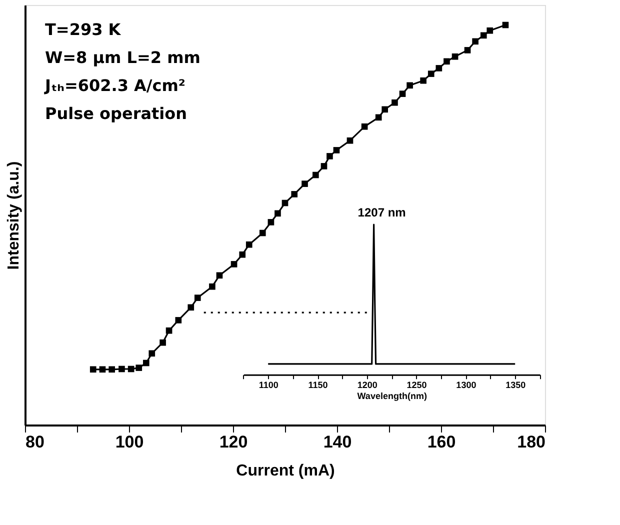 This screenshot has width=620, height=525. What do you see at coordinates (233, 442) in the screenshot?
I see `x-tick-label: 120` at bounding box center [233, 442].